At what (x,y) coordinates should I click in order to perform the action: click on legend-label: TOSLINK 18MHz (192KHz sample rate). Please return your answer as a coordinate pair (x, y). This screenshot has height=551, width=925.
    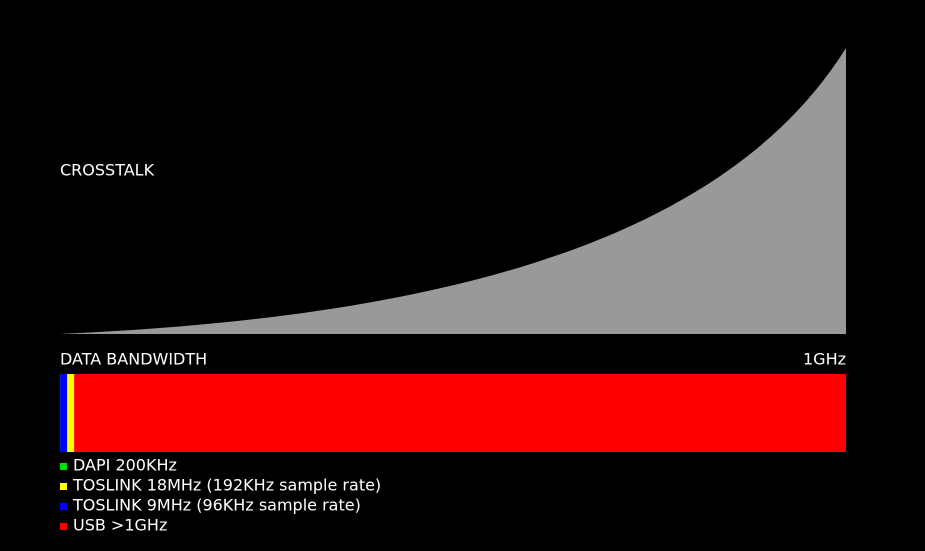
    Looking at the image, I should click on (226, 485).